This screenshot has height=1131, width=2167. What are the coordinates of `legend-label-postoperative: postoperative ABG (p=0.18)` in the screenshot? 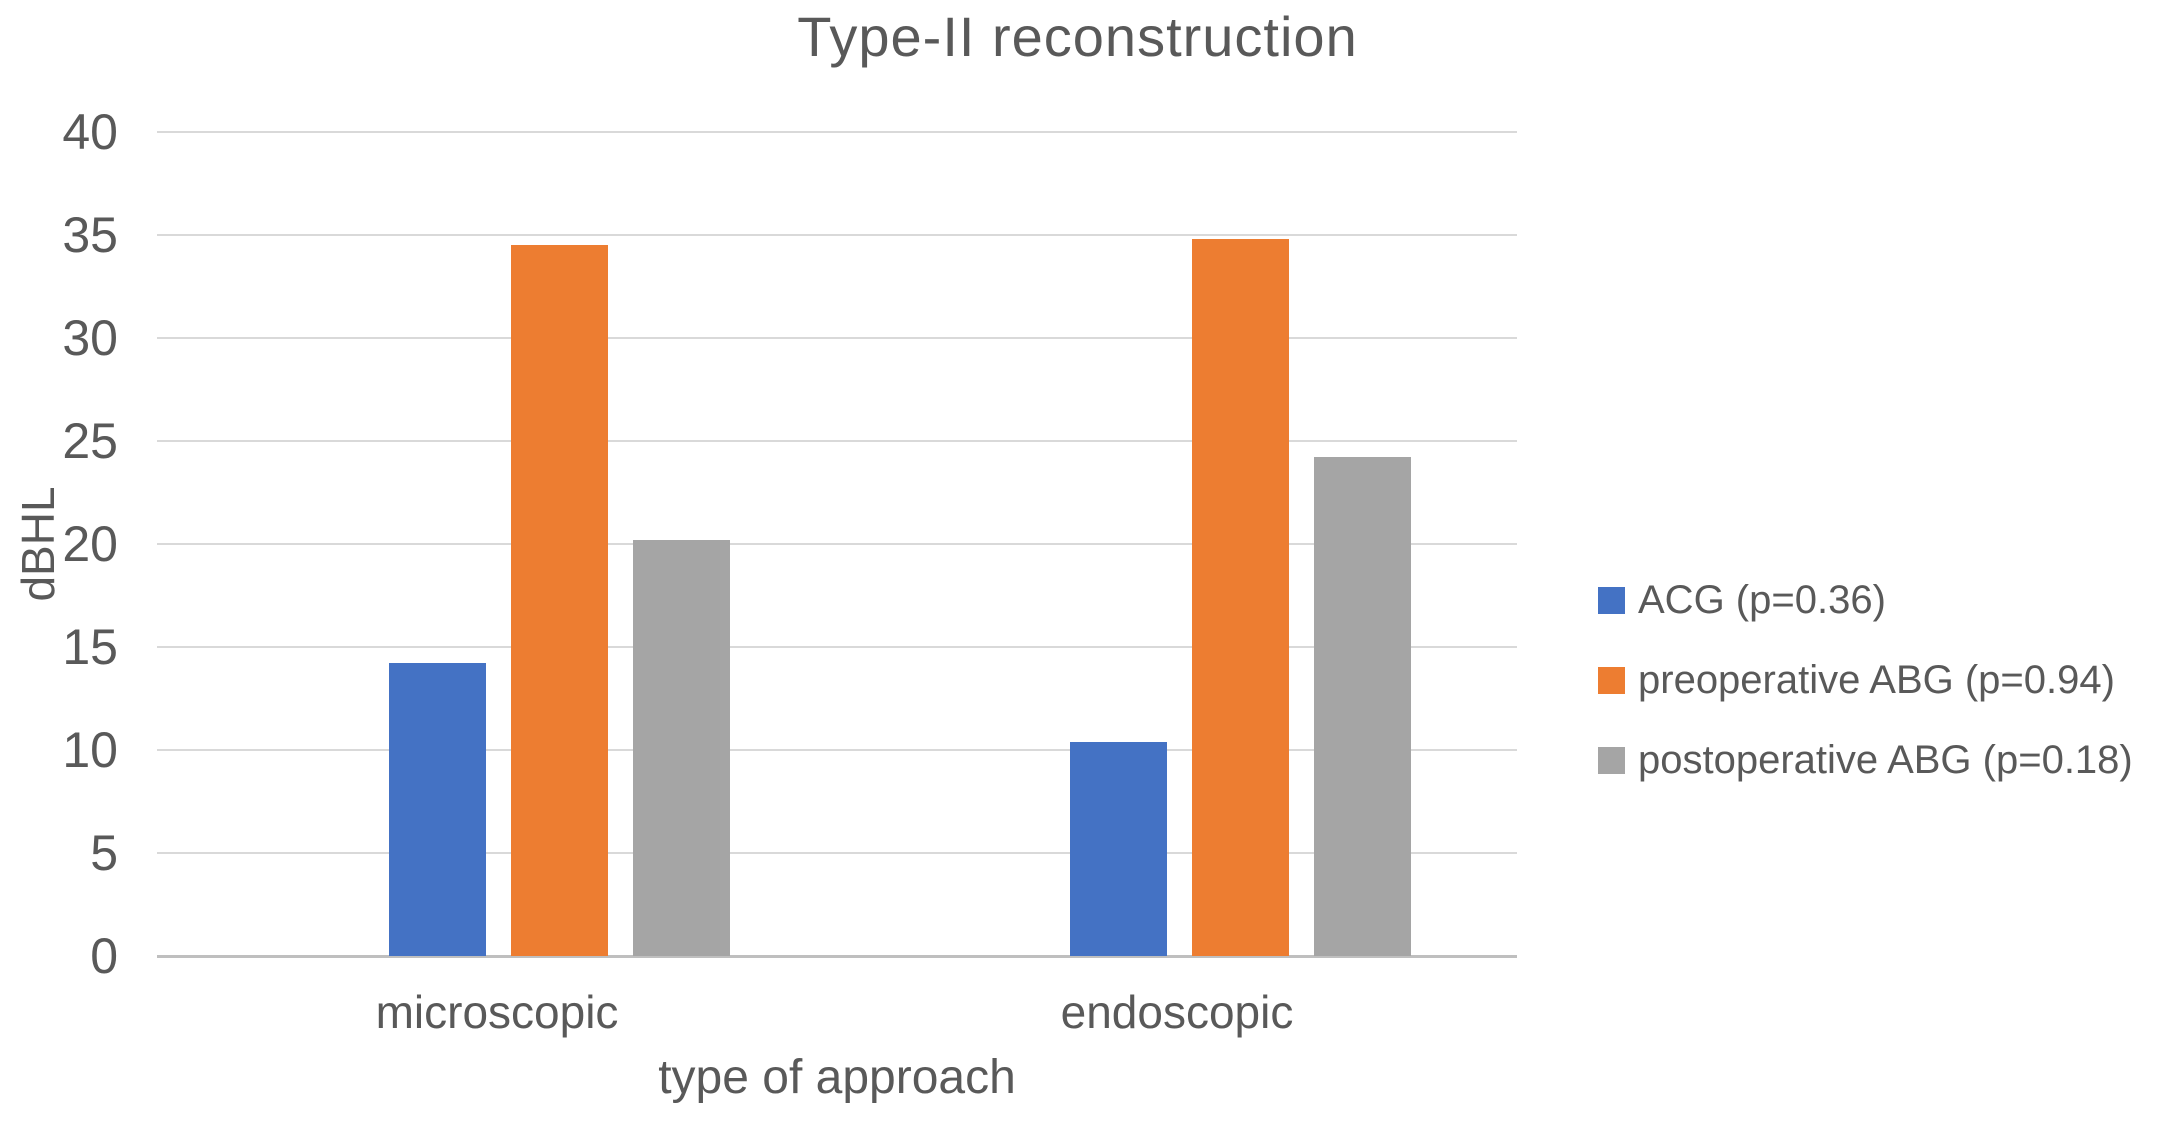 It's located at (1885, 760).